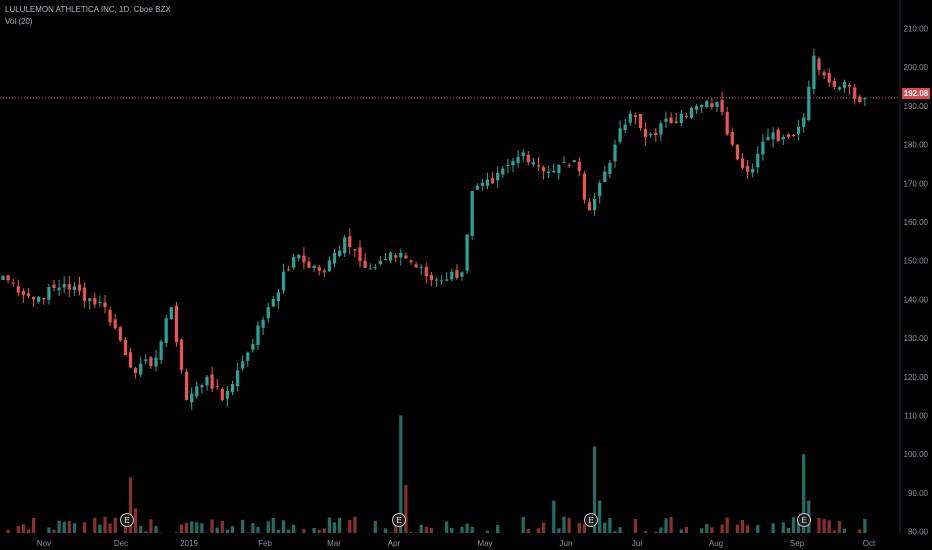  What do you see at coordinates (19, 21) in the screenshot?
I see `volume-indicator-label: Vol (20)` at bounding box center [19, 21].